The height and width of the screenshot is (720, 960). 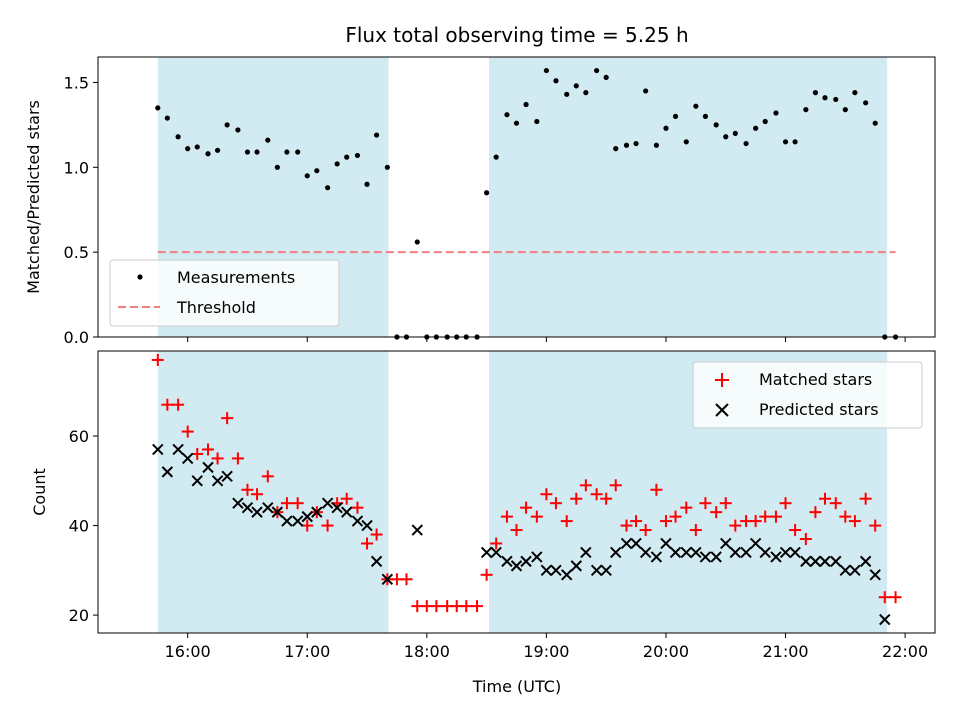 I want to click on x-tick-label: 18:00, so click(x=427, y=651).